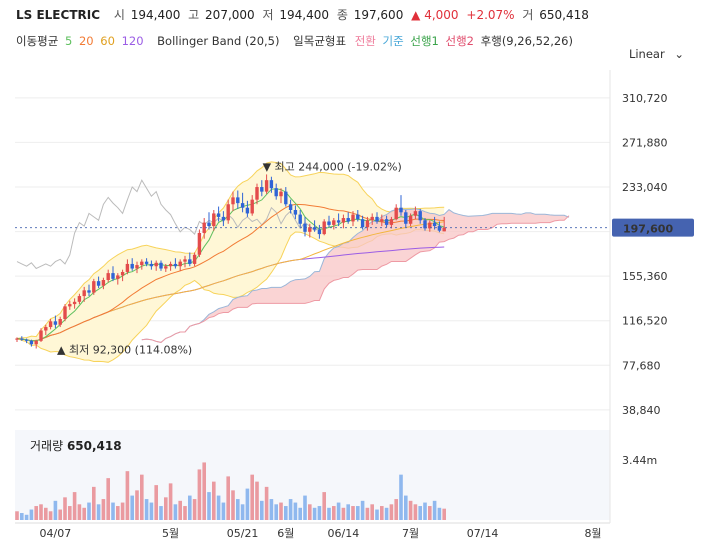 Image resolution: width=704 pixels, height=557 pixels. What do you see at coordinates (94, 446) in the screenshot?
I see `volume-title-value: 650,418` at bounding box center [94, 446].